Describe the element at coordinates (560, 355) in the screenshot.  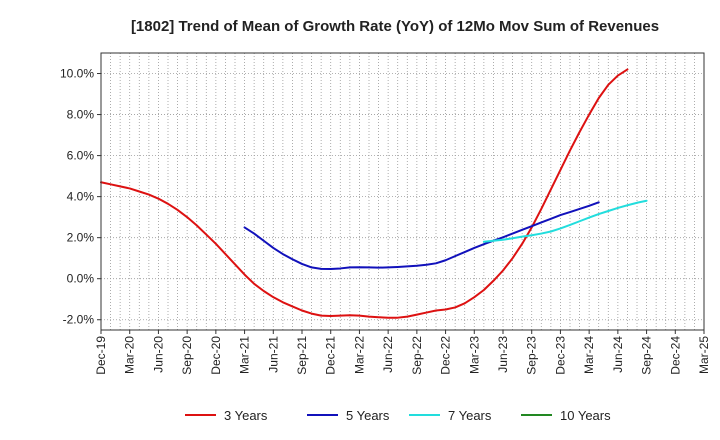
I see `x-tick-label: Dec-23` at that location.